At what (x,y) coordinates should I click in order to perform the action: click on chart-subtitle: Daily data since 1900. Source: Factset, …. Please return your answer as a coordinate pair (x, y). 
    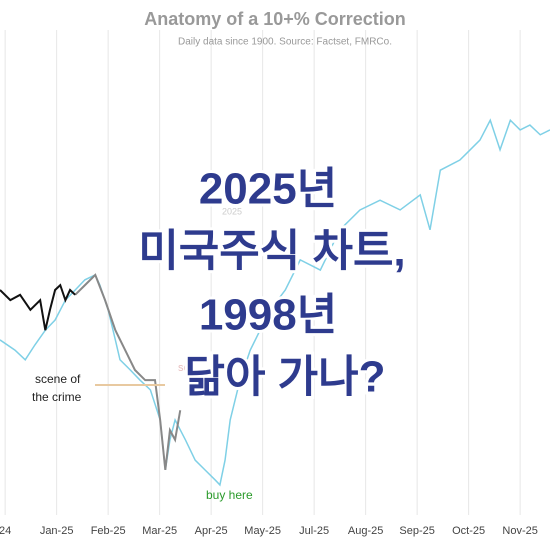
    Looking at the image, I should click on (285, 42).